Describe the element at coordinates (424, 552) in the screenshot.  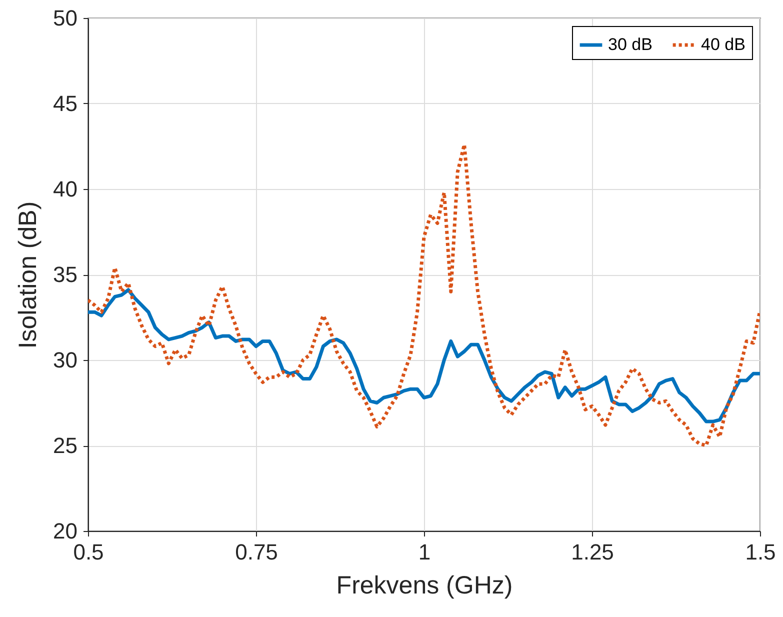
I see `x-tick-label: 1` at that location.